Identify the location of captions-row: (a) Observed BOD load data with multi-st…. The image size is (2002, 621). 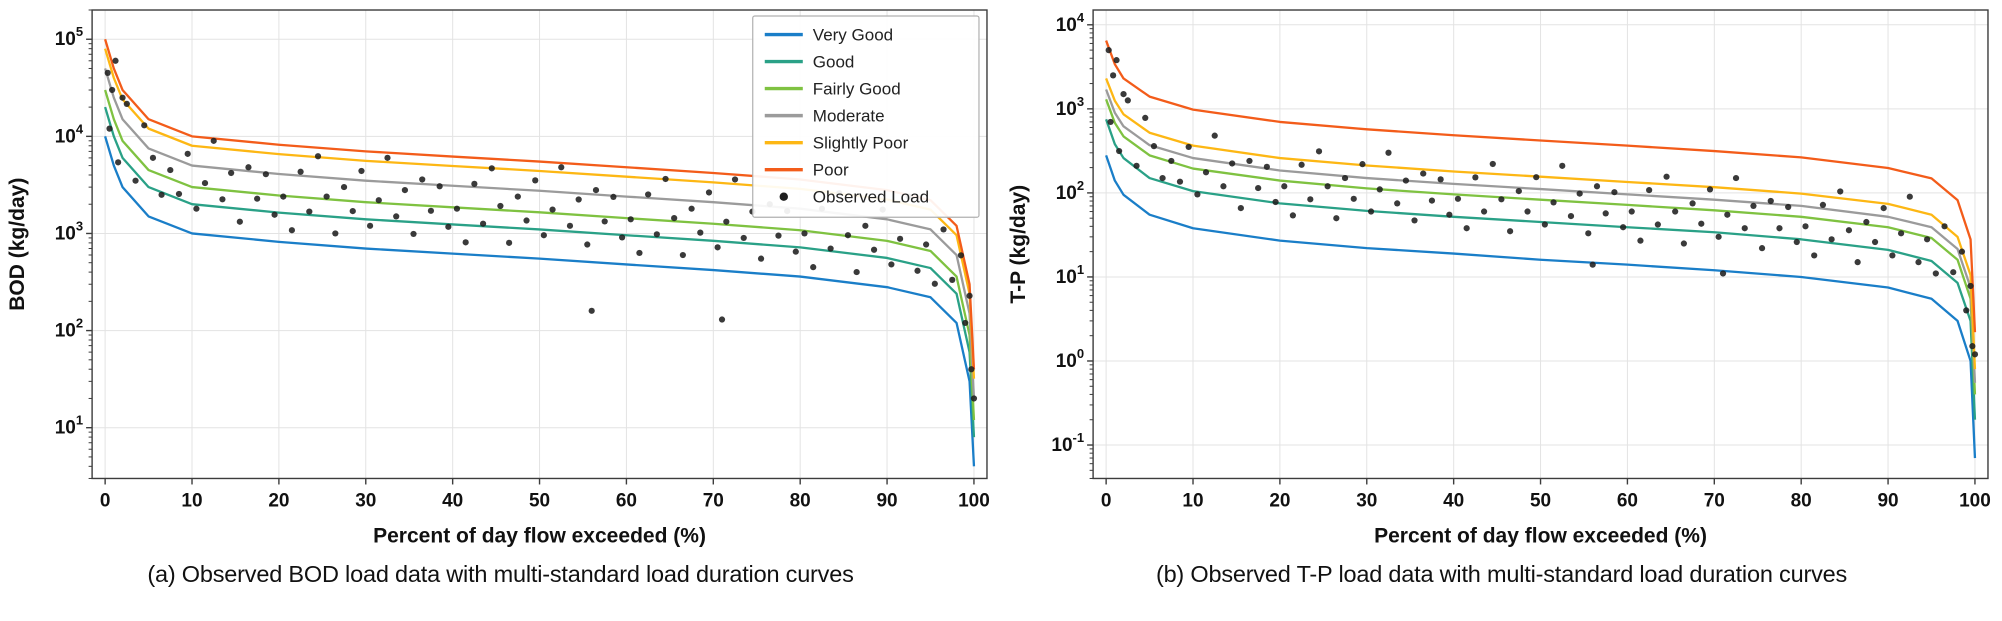
(1001, 574).